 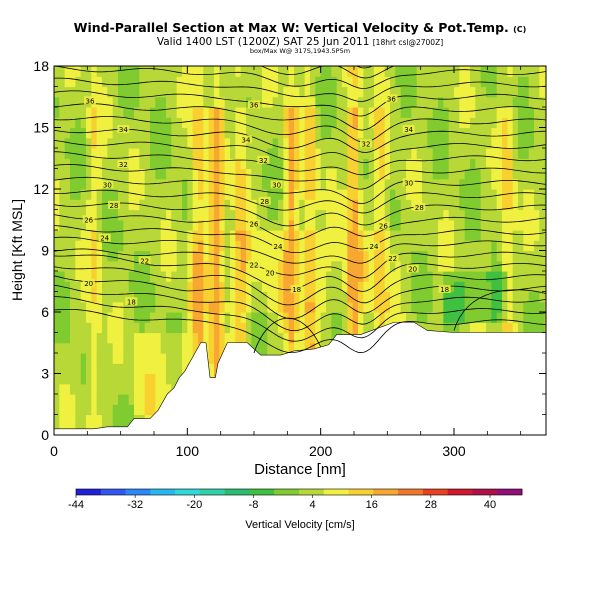 I want to click on theta-label-text: 30, so click(x=276, y=185).